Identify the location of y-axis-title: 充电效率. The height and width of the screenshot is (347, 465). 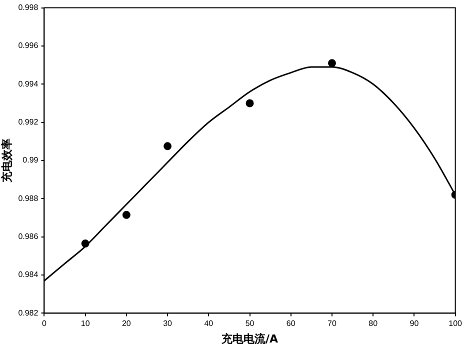
(7, 161).